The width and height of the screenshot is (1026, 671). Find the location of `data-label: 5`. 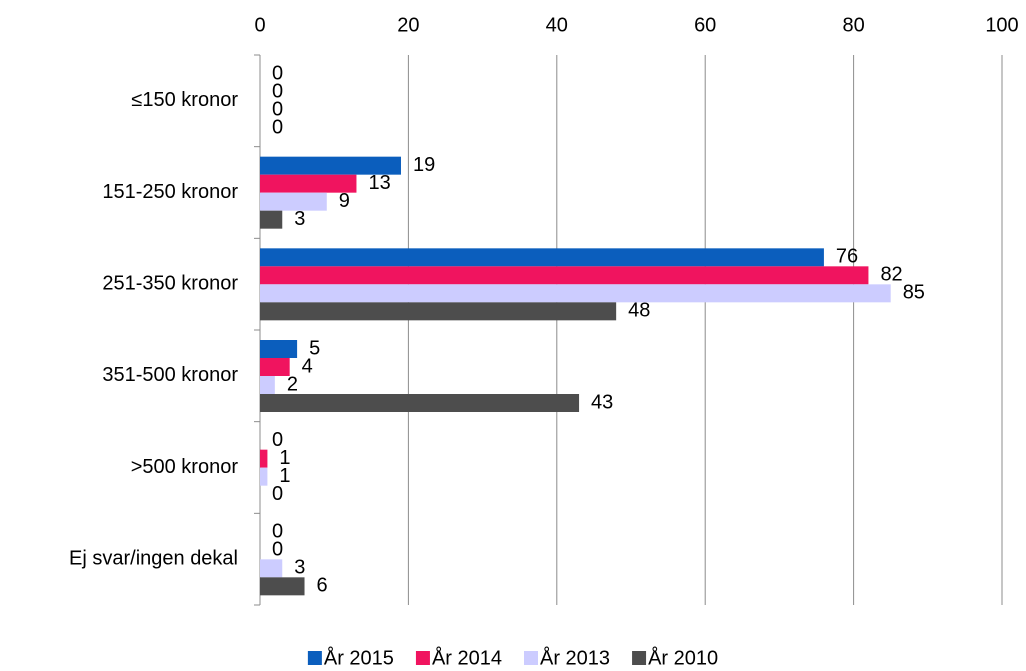

data-label: 5 is located at coordinates (314, 348).